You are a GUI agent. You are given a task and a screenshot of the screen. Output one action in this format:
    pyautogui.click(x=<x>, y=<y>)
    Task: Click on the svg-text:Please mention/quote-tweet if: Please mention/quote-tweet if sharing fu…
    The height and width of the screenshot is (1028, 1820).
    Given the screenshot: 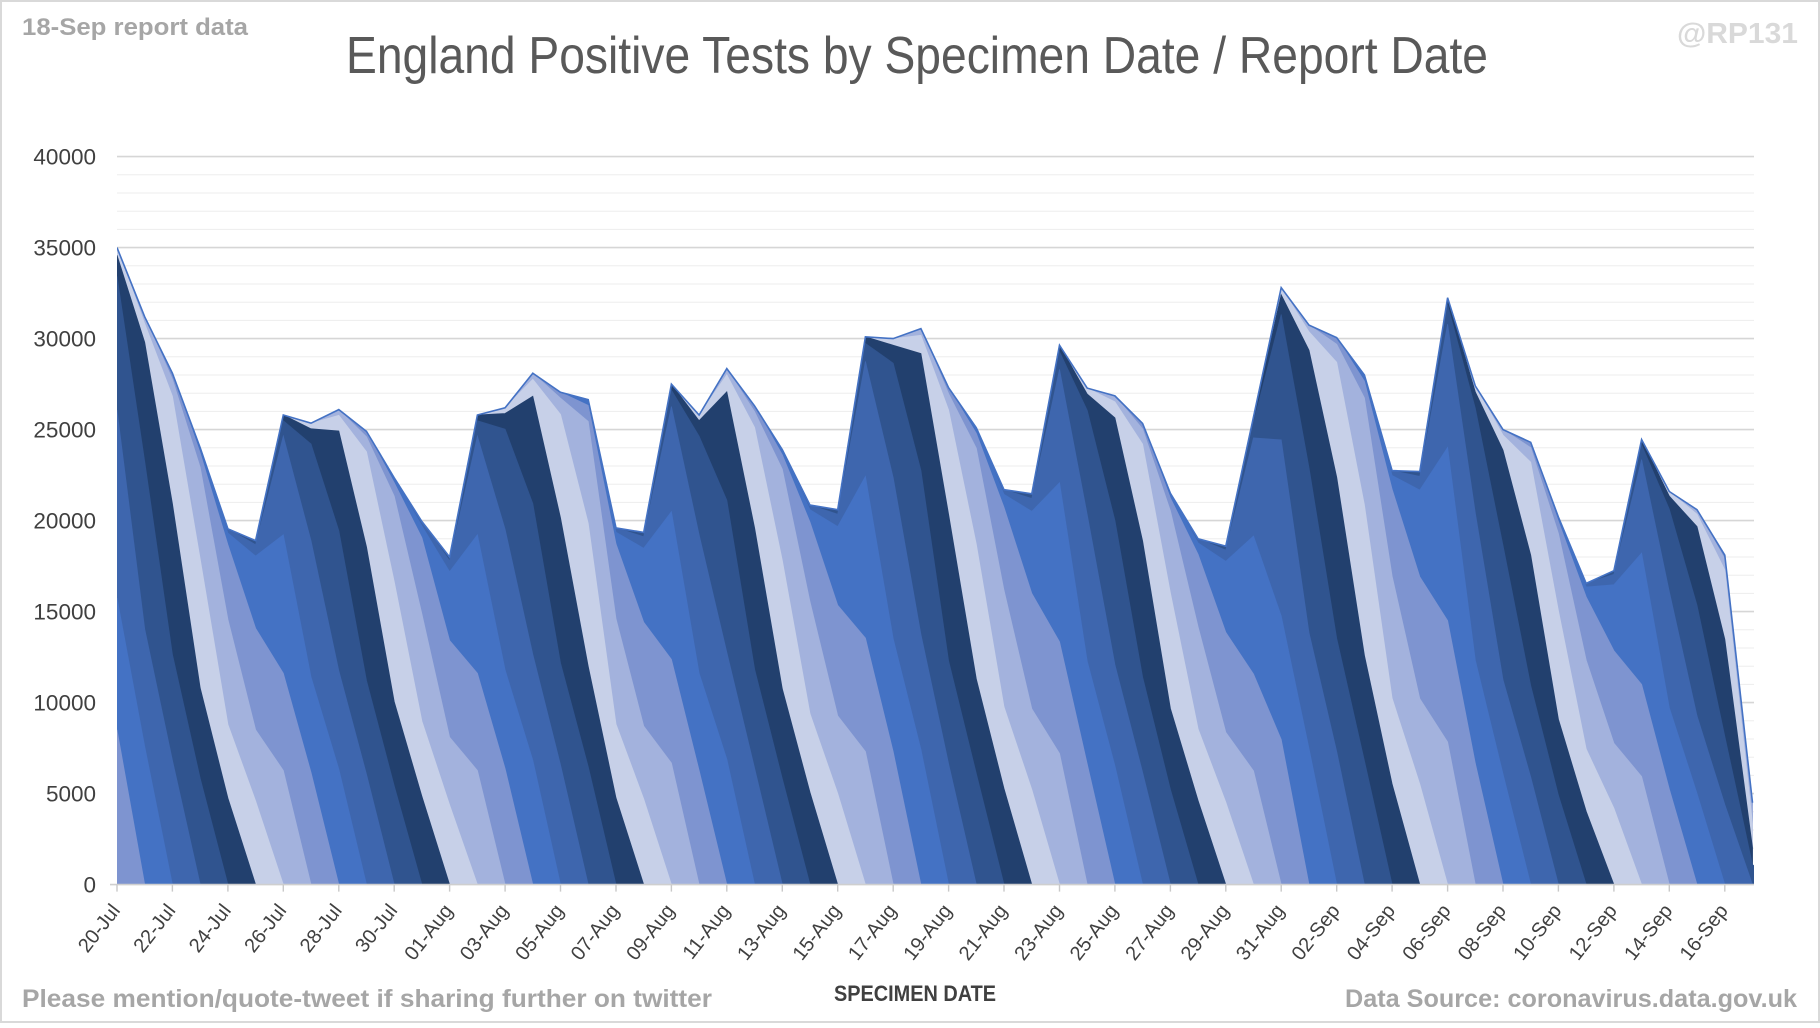 What is the action you would take?
    pyautogui.click(x=367, y=999)
    